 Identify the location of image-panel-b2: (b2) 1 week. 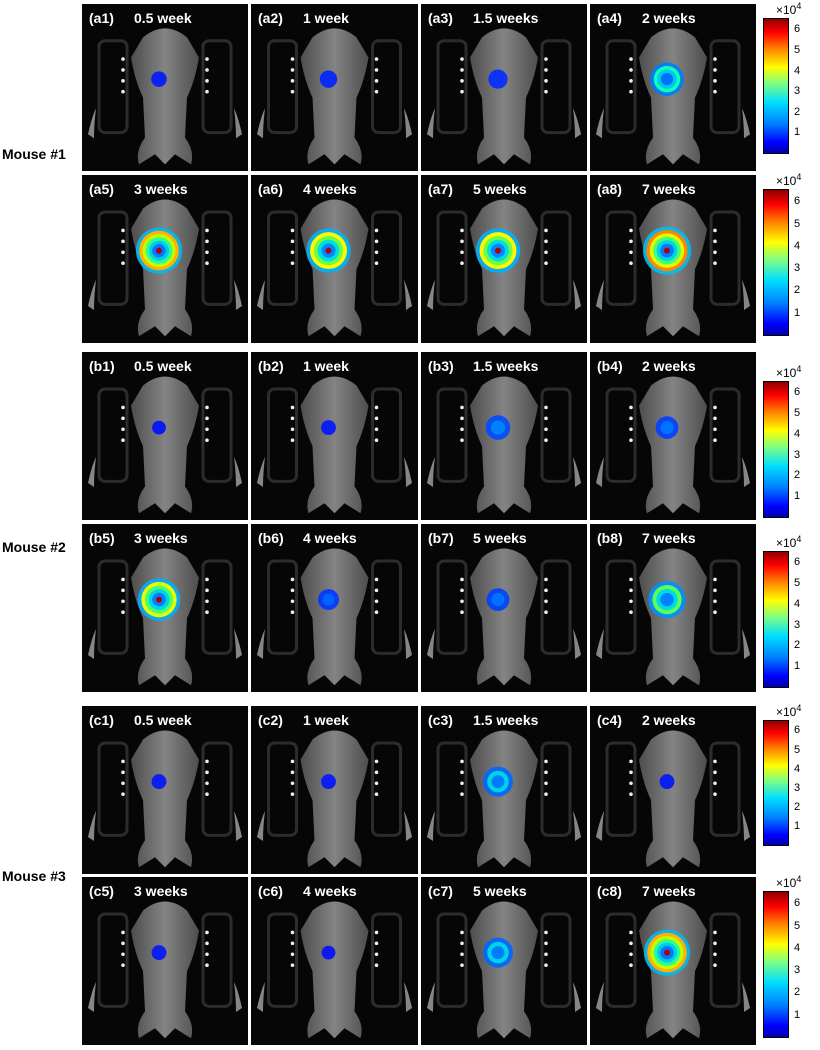
(334, 436).